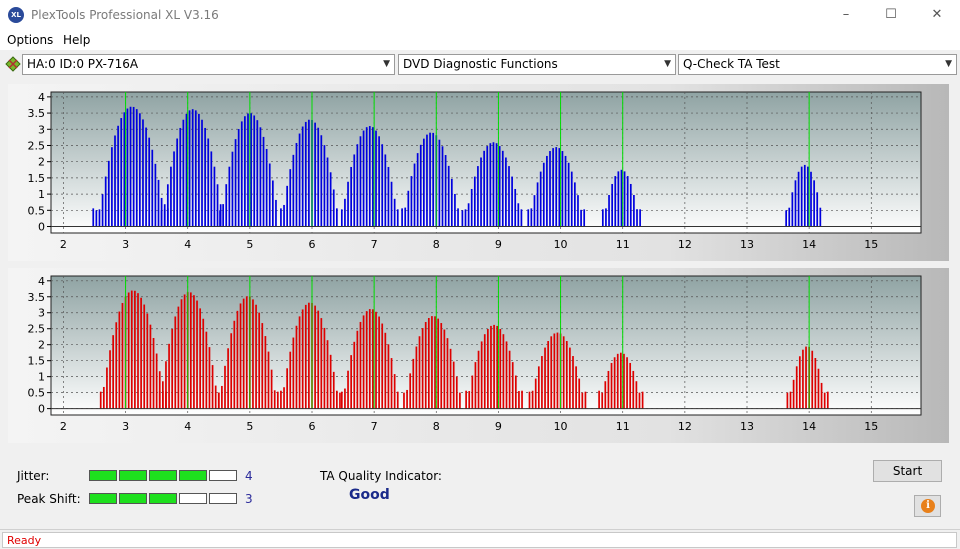  Describe the element at coordinates (871, 426) in the screenshot. I see `x-tick-label: 15` at that location.